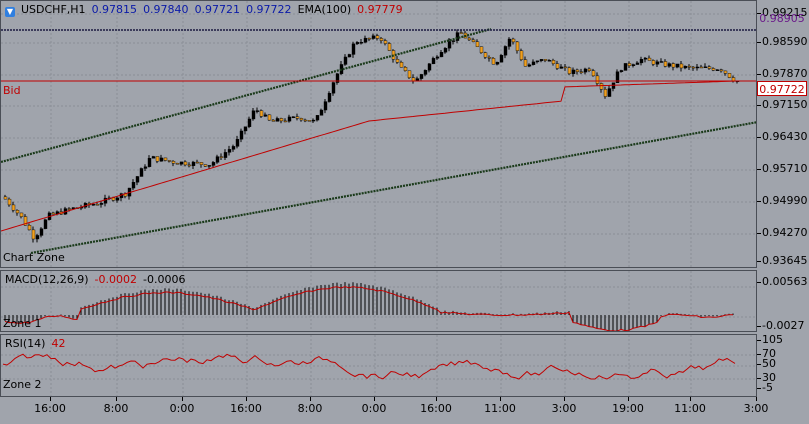 The height and width of the screenshot is (424, 809). I want to click on macd-signal-line, so click(369, 308).